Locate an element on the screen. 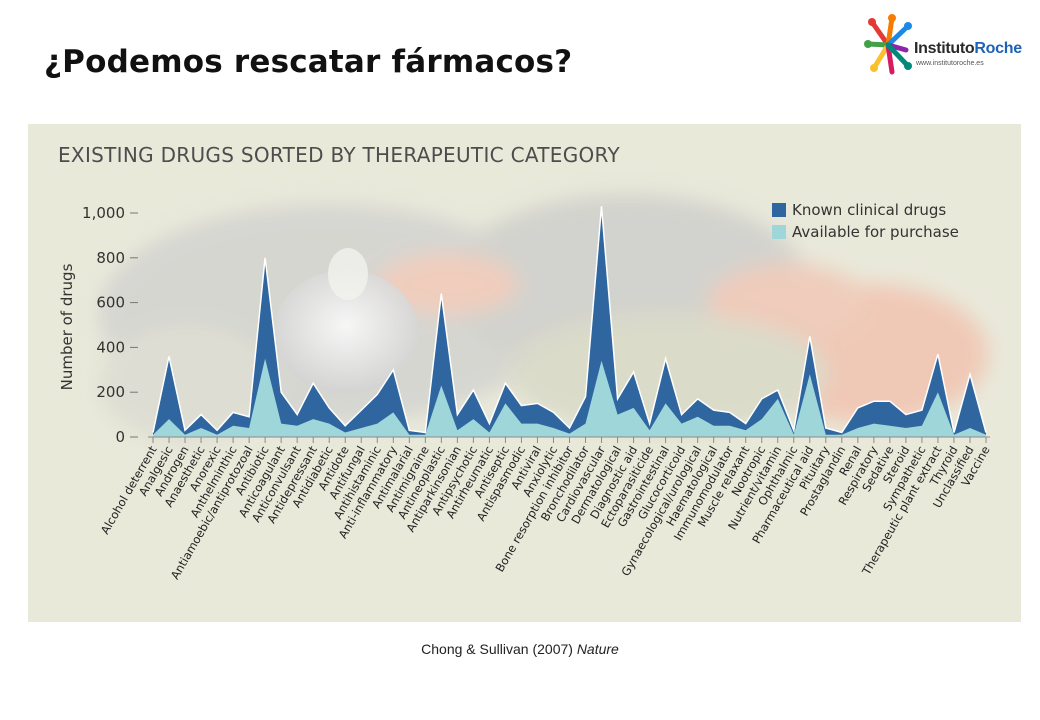 Image resolution: width=1040 pixels, height=720 pixels. logo-url: www.institutoroche.es is located at coordinates (950, 63).